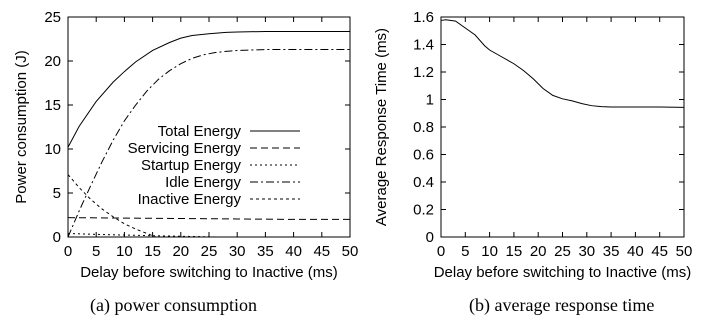 The image size is (712, 322). I want to click on legend-label: Startup Energy, so click(191, 165).